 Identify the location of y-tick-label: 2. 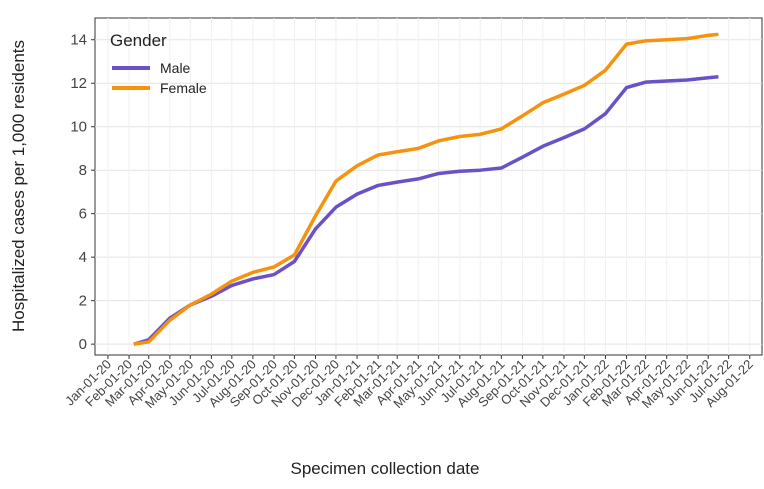
(83, 301).